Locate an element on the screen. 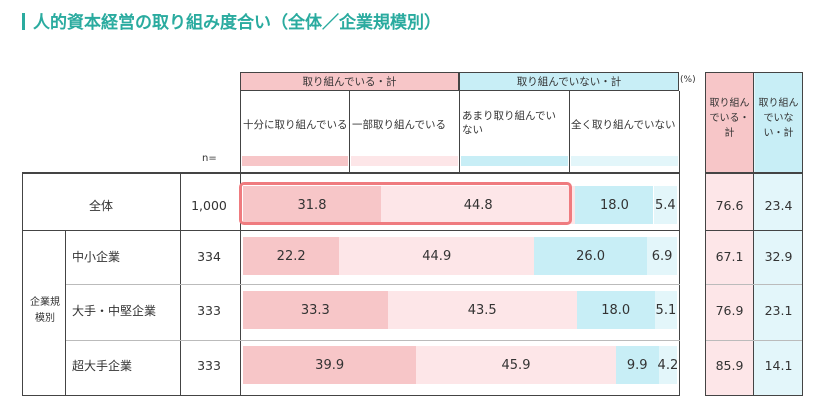 The width and height of the screenshot is (827, 420). bar-segment: 4.2 is located at coordinates (668, 365).